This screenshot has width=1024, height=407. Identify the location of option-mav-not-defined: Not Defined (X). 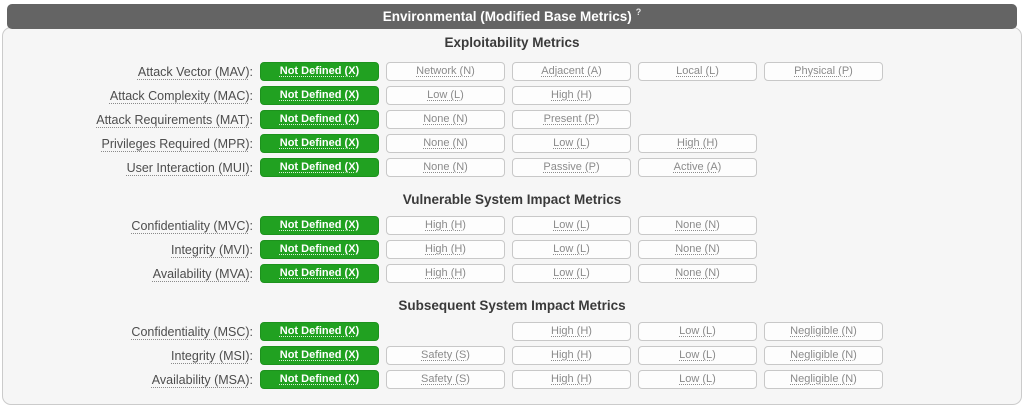
(319, 71).